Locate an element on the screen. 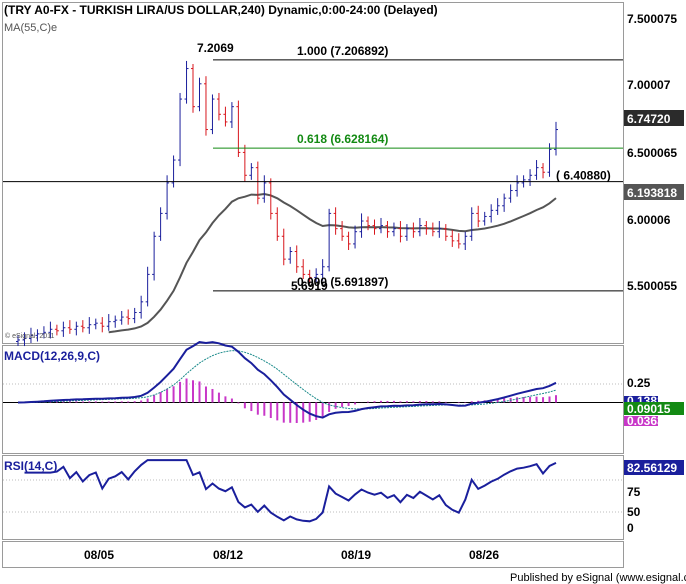  time-axis: 08/05 08/12 08/19 08/26 is located at coordinates (291, 555).